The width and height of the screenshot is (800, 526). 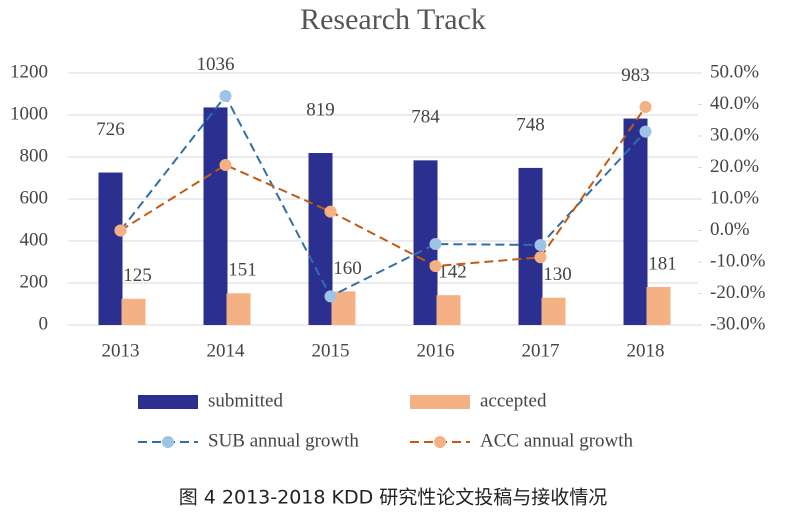 What do you see at coordinates (530, 124) in the screenshot?
I see `value-label: 748` at bounding box center [530, 124].